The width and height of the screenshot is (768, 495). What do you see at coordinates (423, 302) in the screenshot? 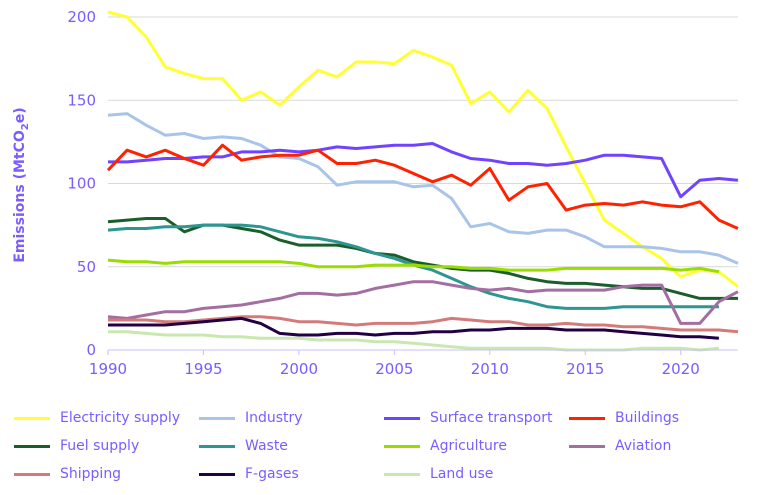
I see `series-line-aviation` at bounding box center [423, 302].